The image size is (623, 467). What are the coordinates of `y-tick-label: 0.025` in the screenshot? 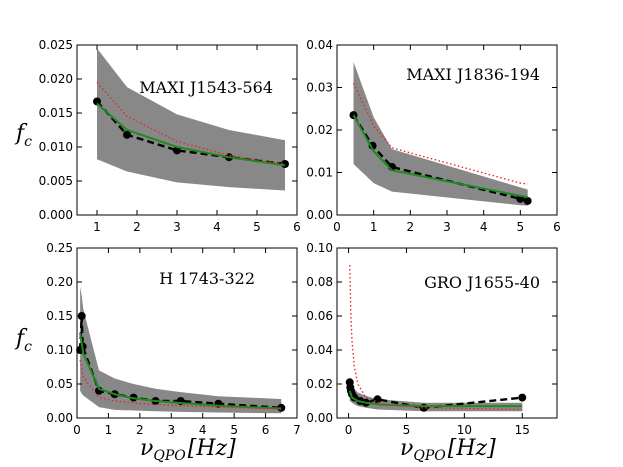 It's located at (56, 45).